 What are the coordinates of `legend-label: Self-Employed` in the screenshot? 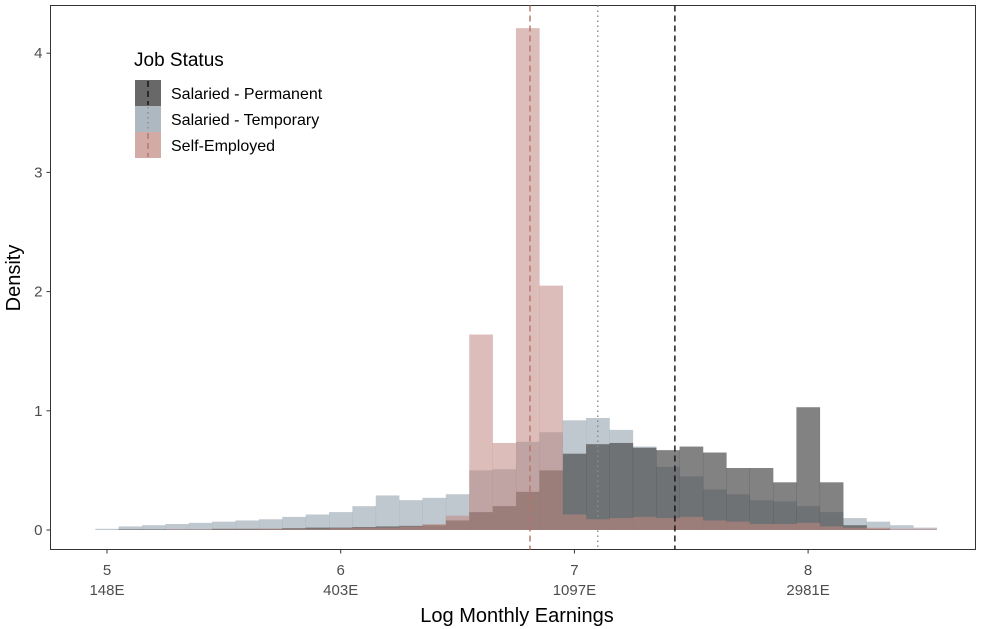 It's located at (223, 146).